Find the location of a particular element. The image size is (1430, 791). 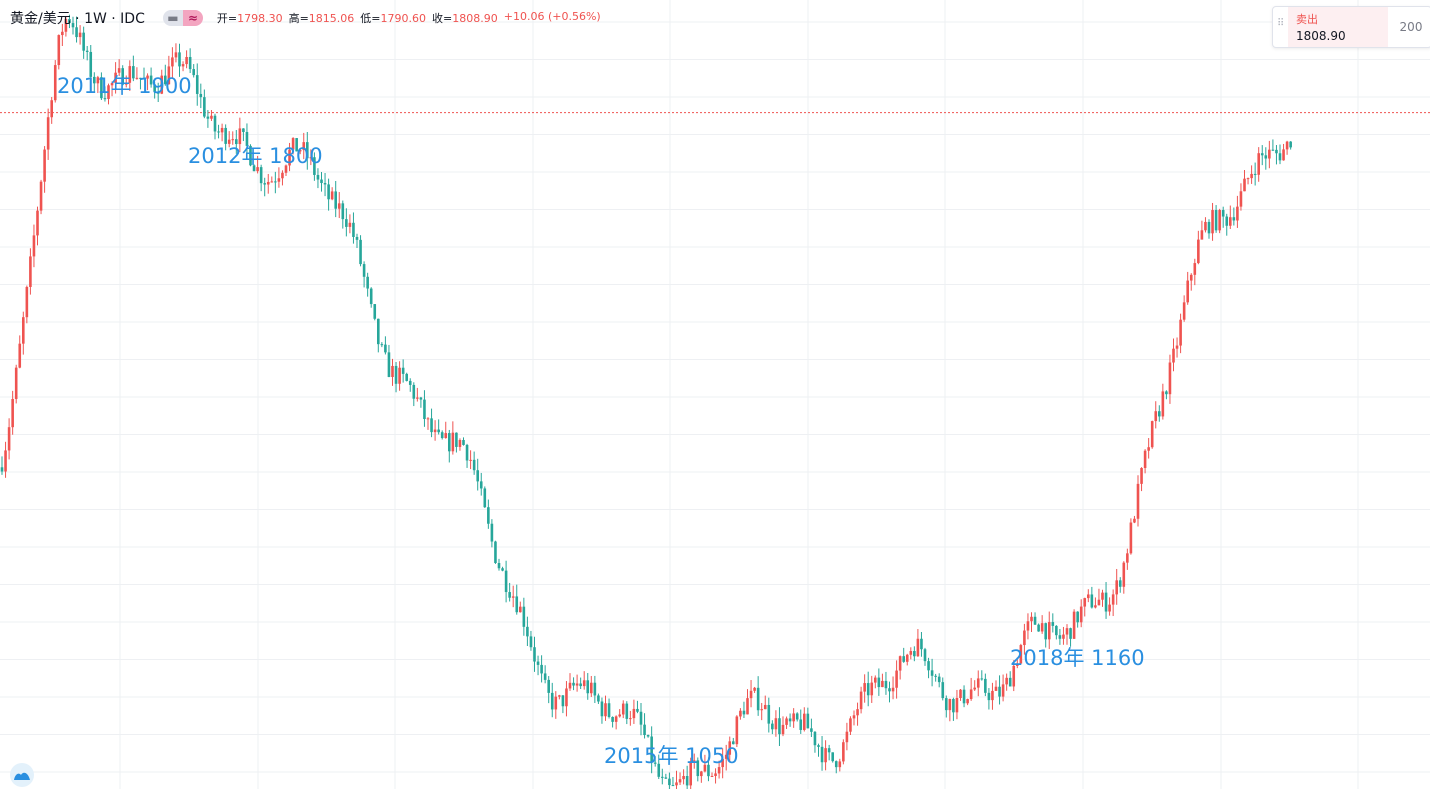

sell-price: 1808.90 is located at coordinates (1321, 36).